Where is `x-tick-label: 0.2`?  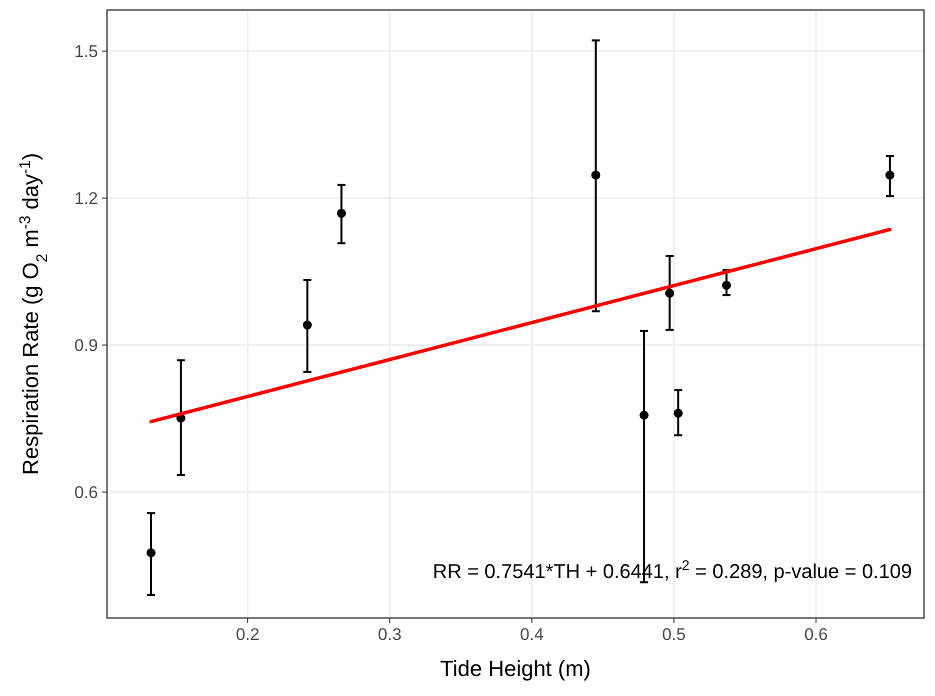 x-tick-label: 0.2 is located at coordinates (248, 634).